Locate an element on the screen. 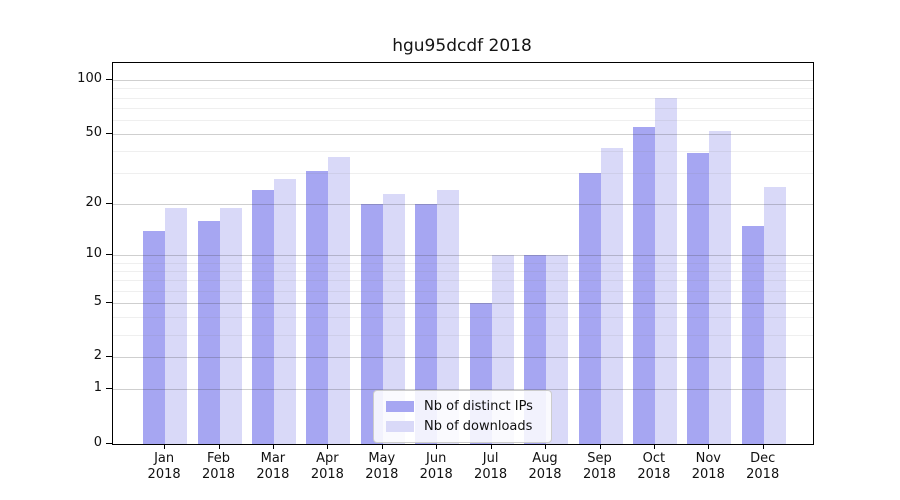 Image resolution: width=900 pixels, height=500 pixels. bar-downloads-nov is located at coordinates (720, 287).